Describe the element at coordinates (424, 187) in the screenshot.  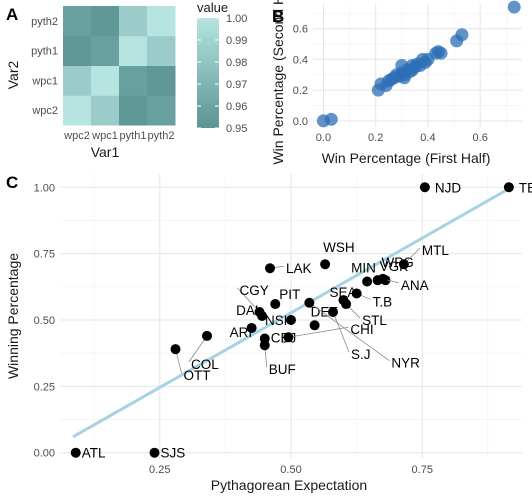
I see `data-point-njd` at that location.